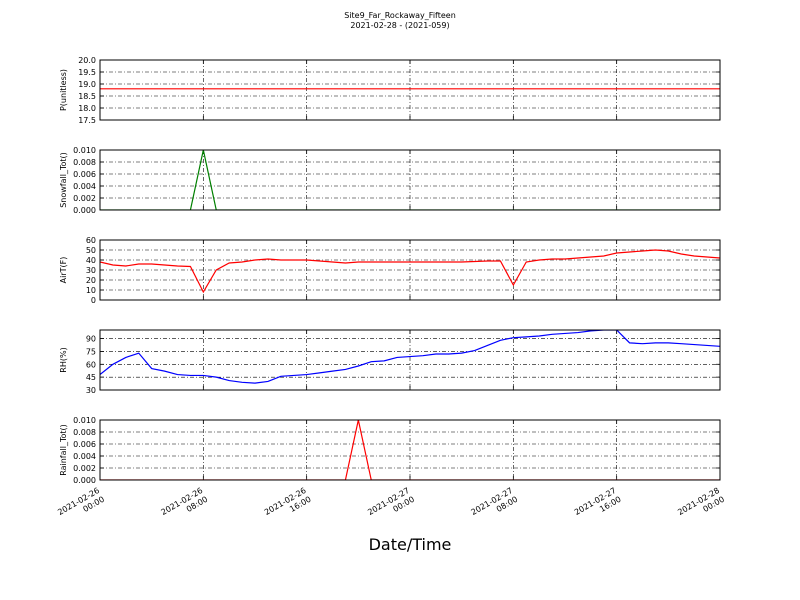 The height and width of the screenshot is (600, 800). Describe the element at coordinates (87, 96) in the screenshot. I see `y-tick-label: 18.5` at that location.